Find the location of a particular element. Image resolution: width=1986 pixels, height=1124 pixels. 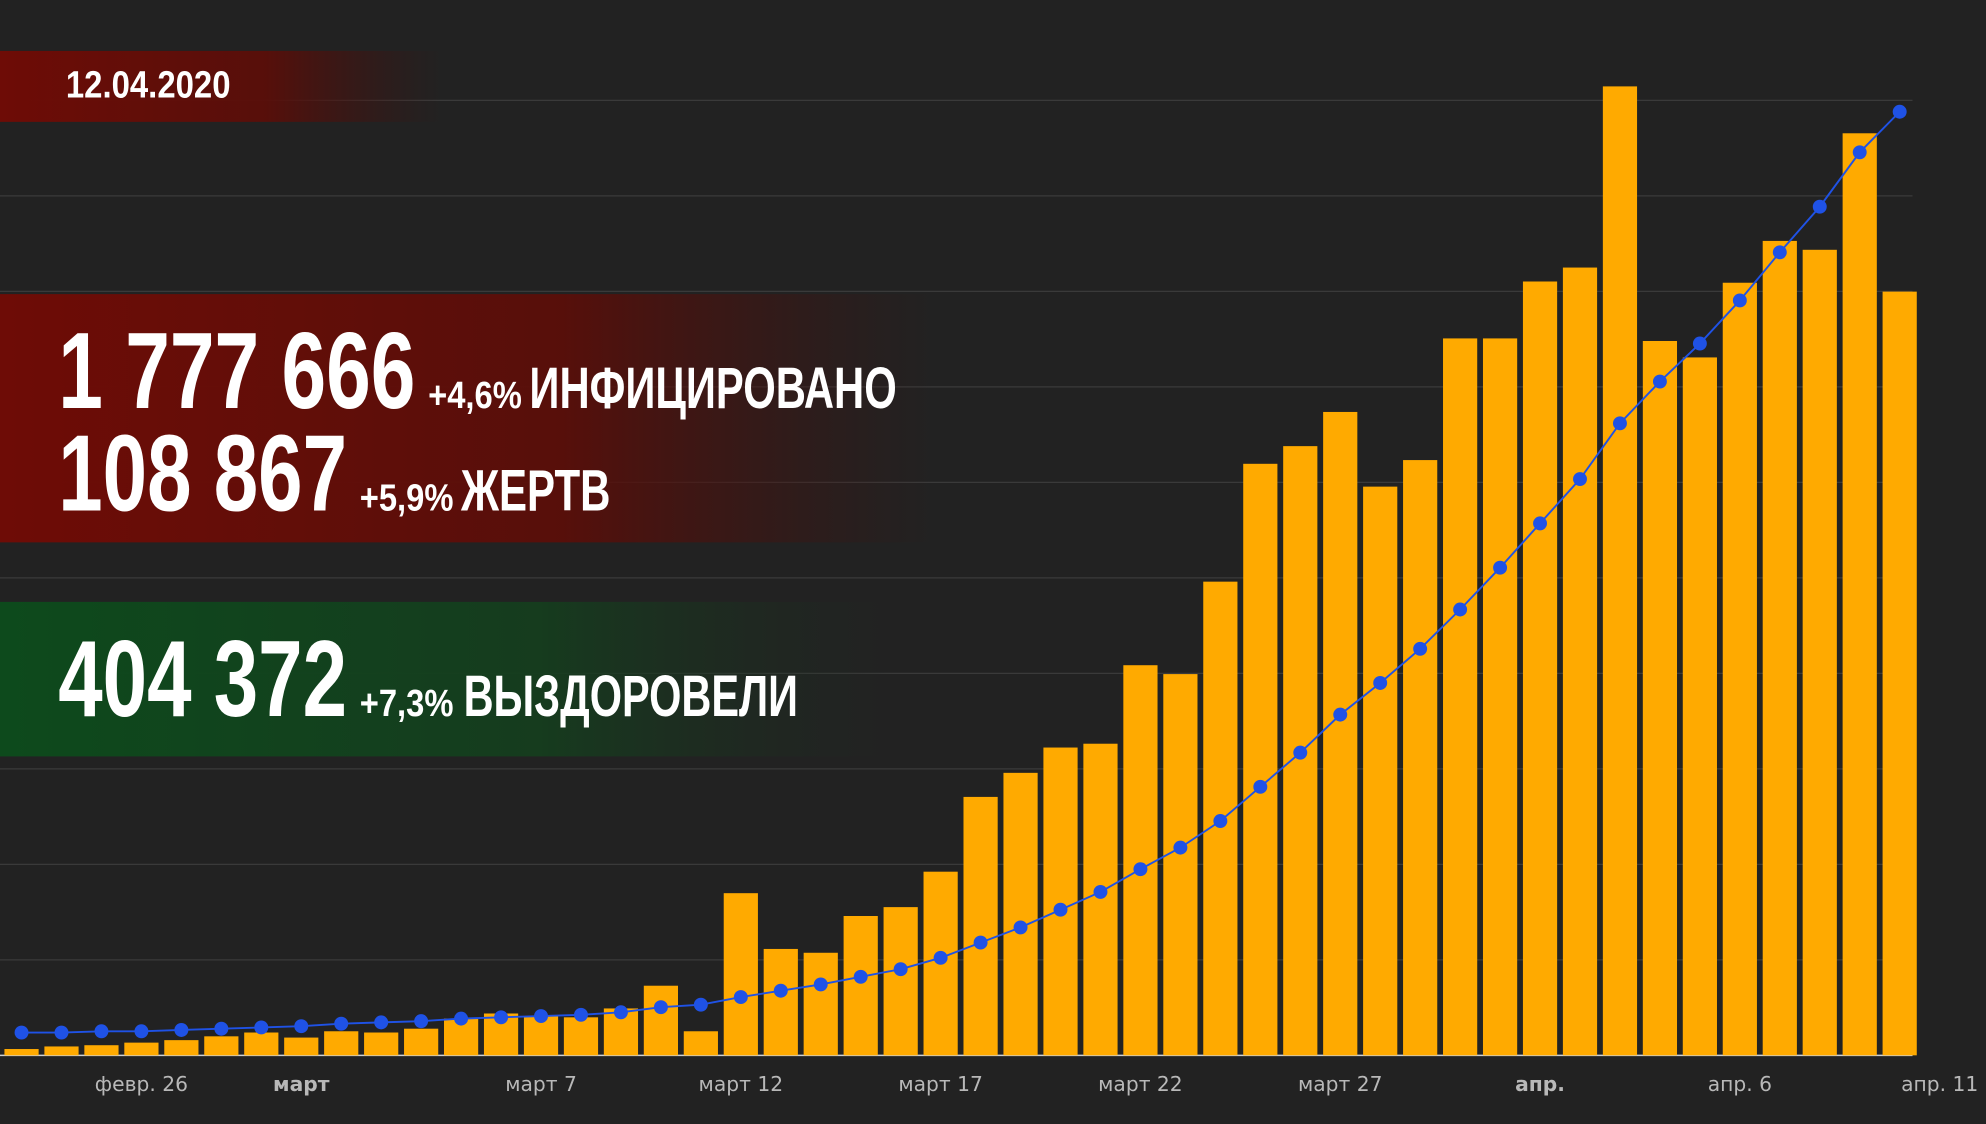

stat-value: 108 867 is located at coordinates (202, 474).